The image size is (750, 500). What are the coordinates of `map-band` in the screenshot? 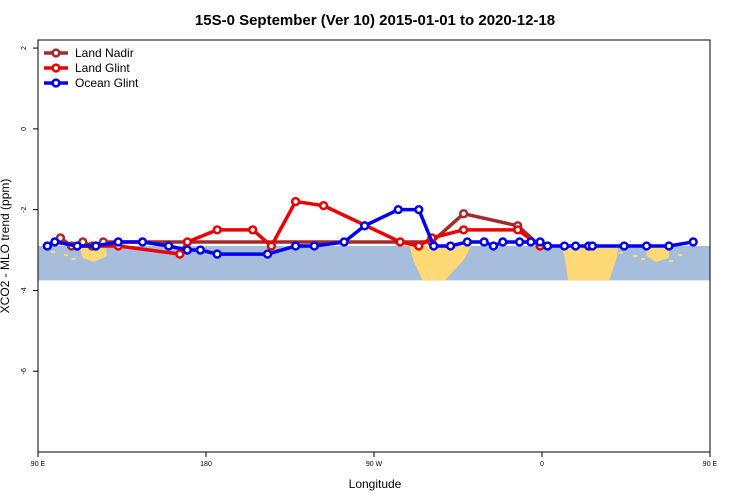 It's located at (374, 263).